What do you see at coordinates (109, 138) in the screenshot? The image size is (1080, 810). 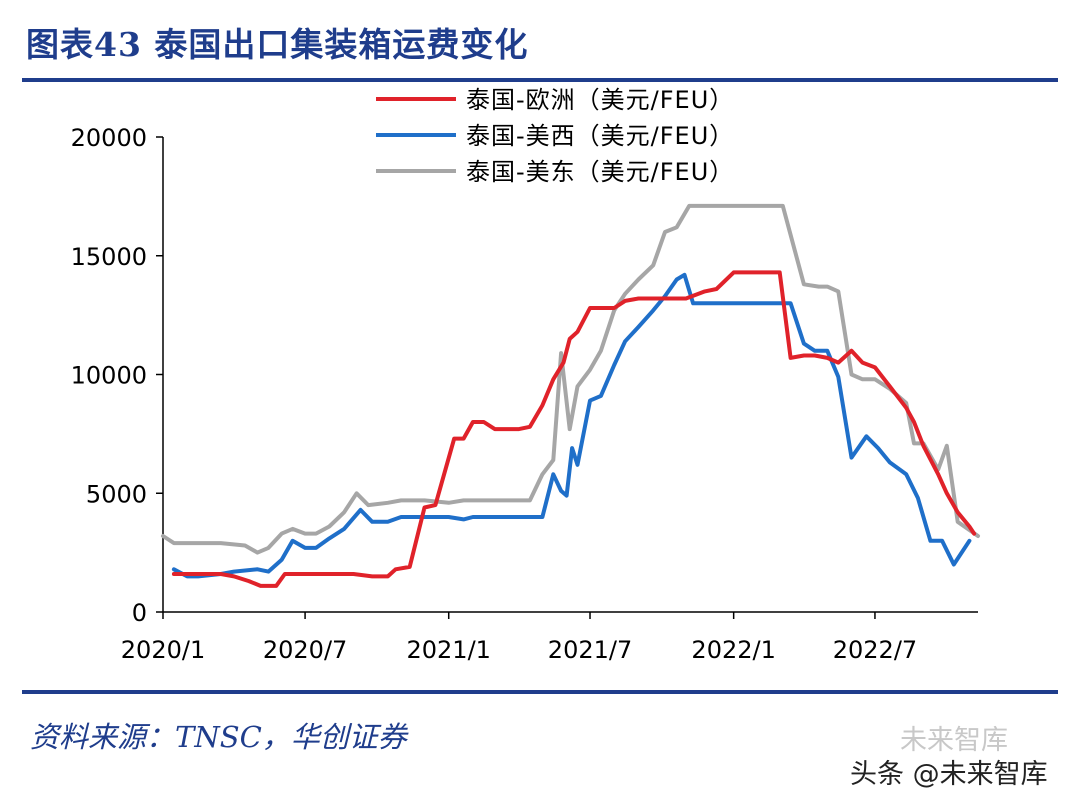 I see `y-tick-label: 20000` at bounding box center [109, 138].